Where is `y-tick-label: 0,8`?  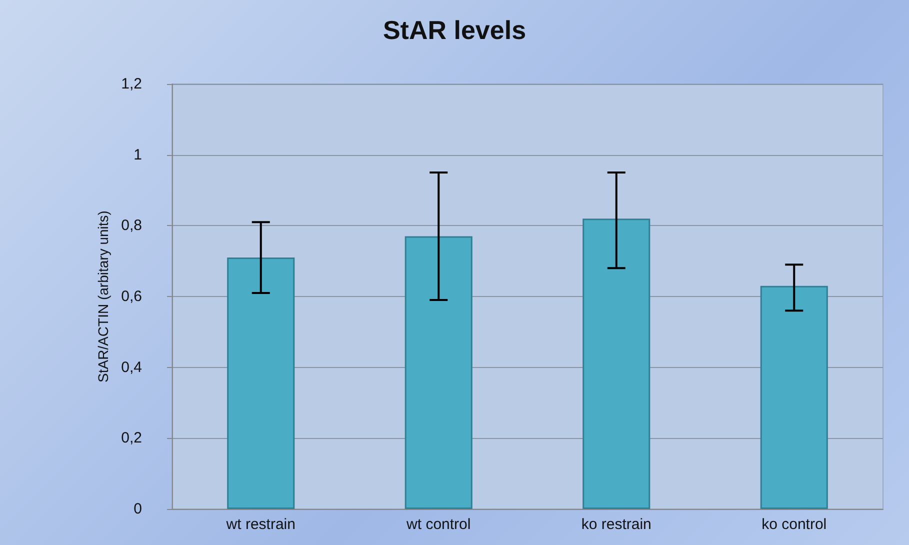 y-tick-label: 0,8 is located at coordinates (131, 225).